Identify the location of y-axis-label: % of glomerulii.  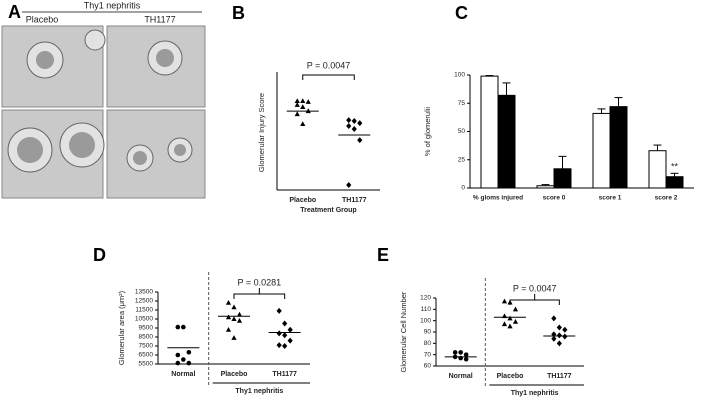
(427, 132).